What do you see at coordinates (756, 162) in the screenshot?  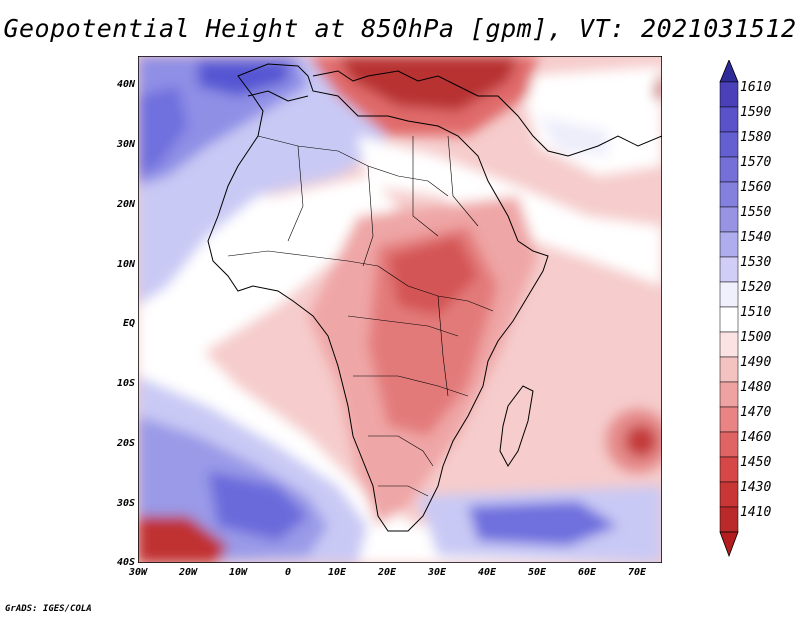 I see `legend-label-1570: 1570` at bounding box center [756, 162].